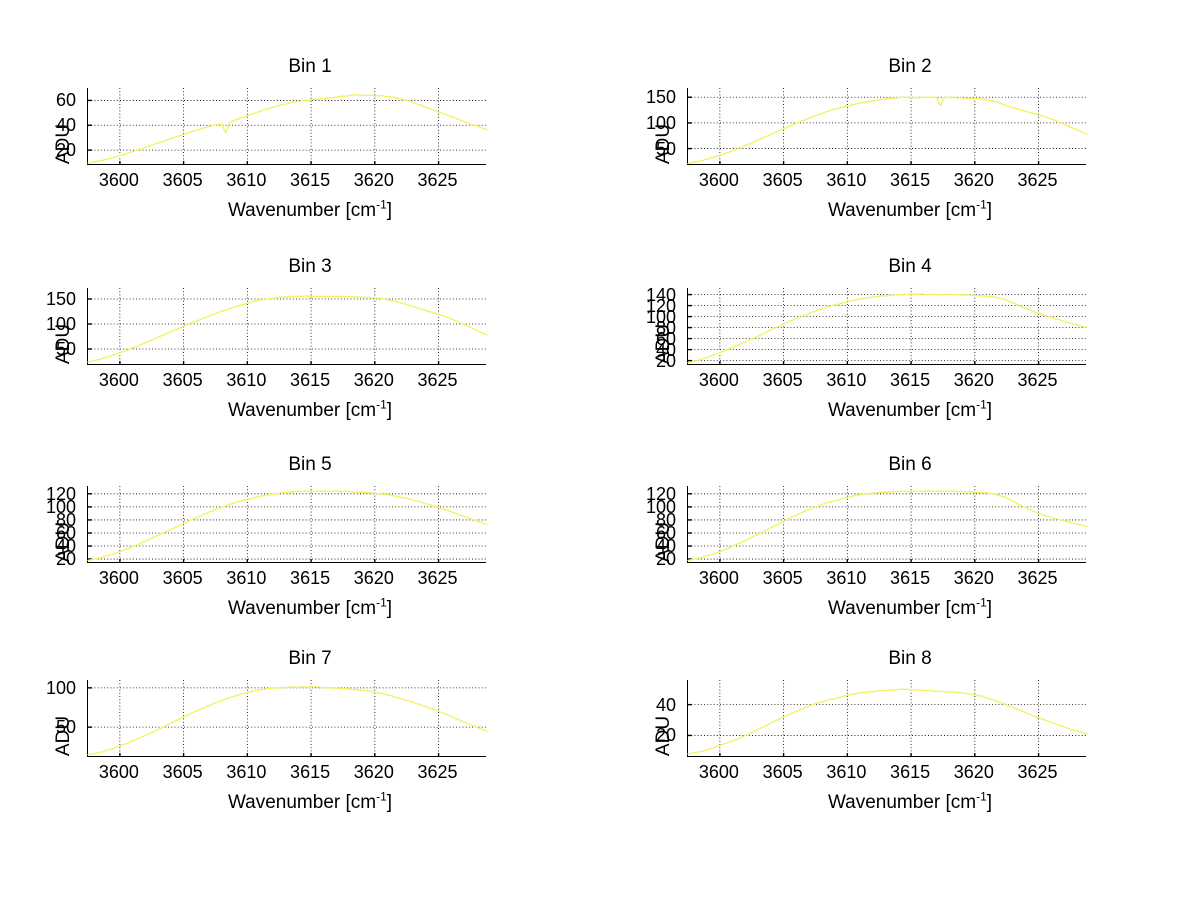  What do you see at coordinates (660, 97) in the screenshot?
I see `y-tick-label: 150` at bounding box center [660, 97].